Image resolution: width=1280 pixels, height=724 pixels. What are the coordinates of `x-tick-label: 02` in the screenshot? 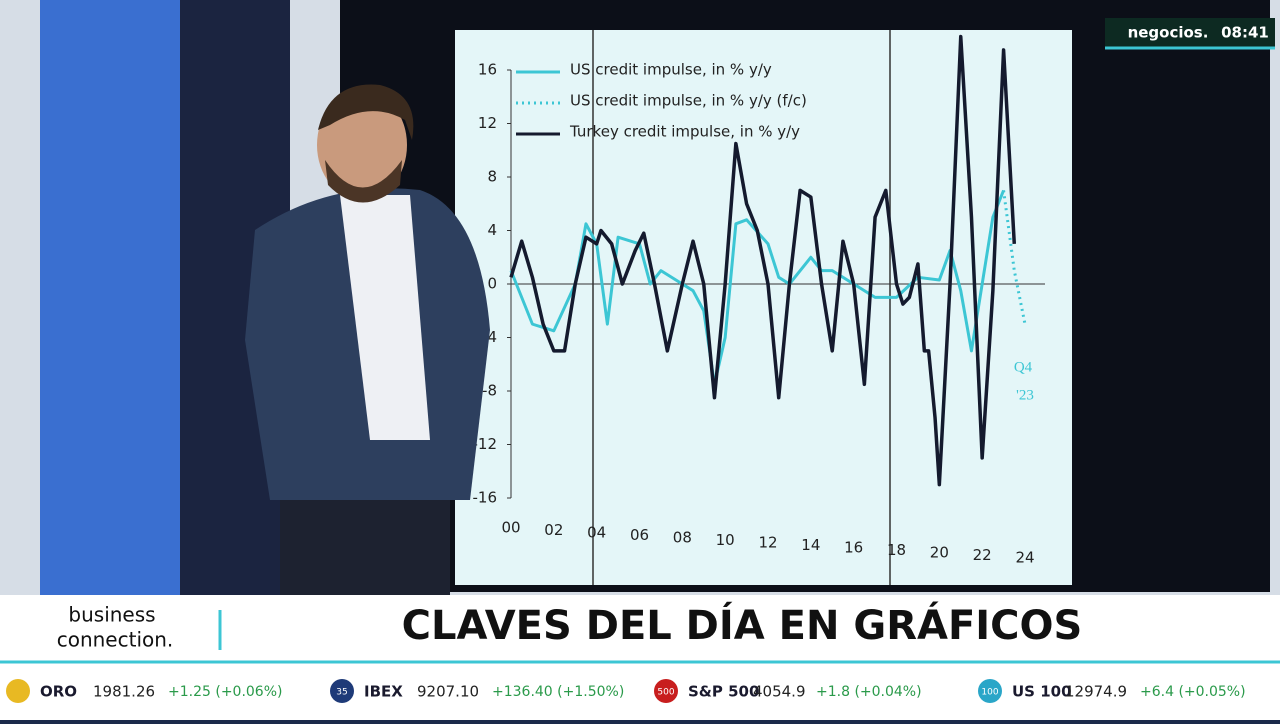 It's located at (553, 530).